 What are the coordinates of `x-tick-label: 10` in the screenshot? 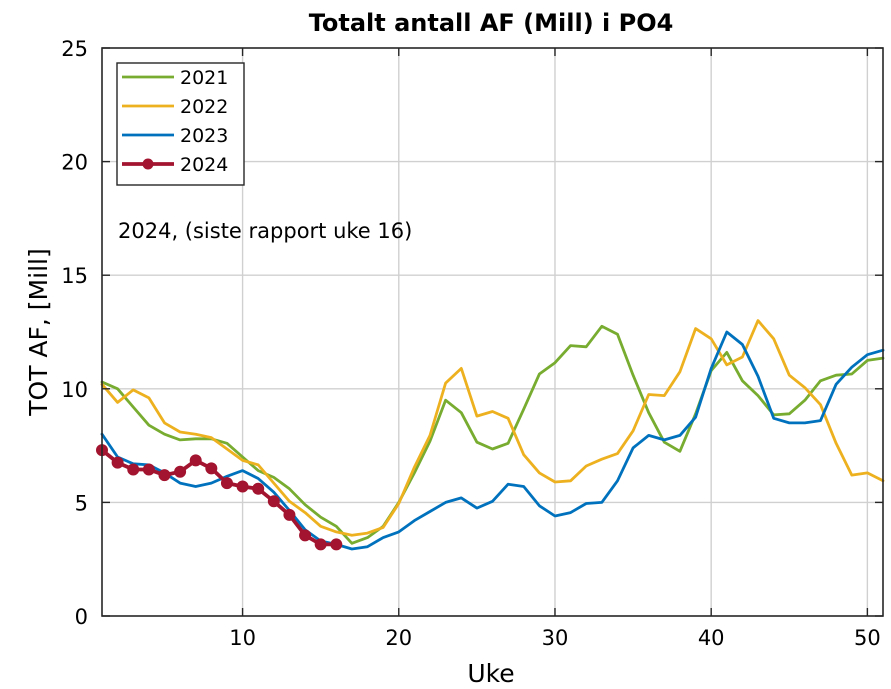 It's located at (242, 638).